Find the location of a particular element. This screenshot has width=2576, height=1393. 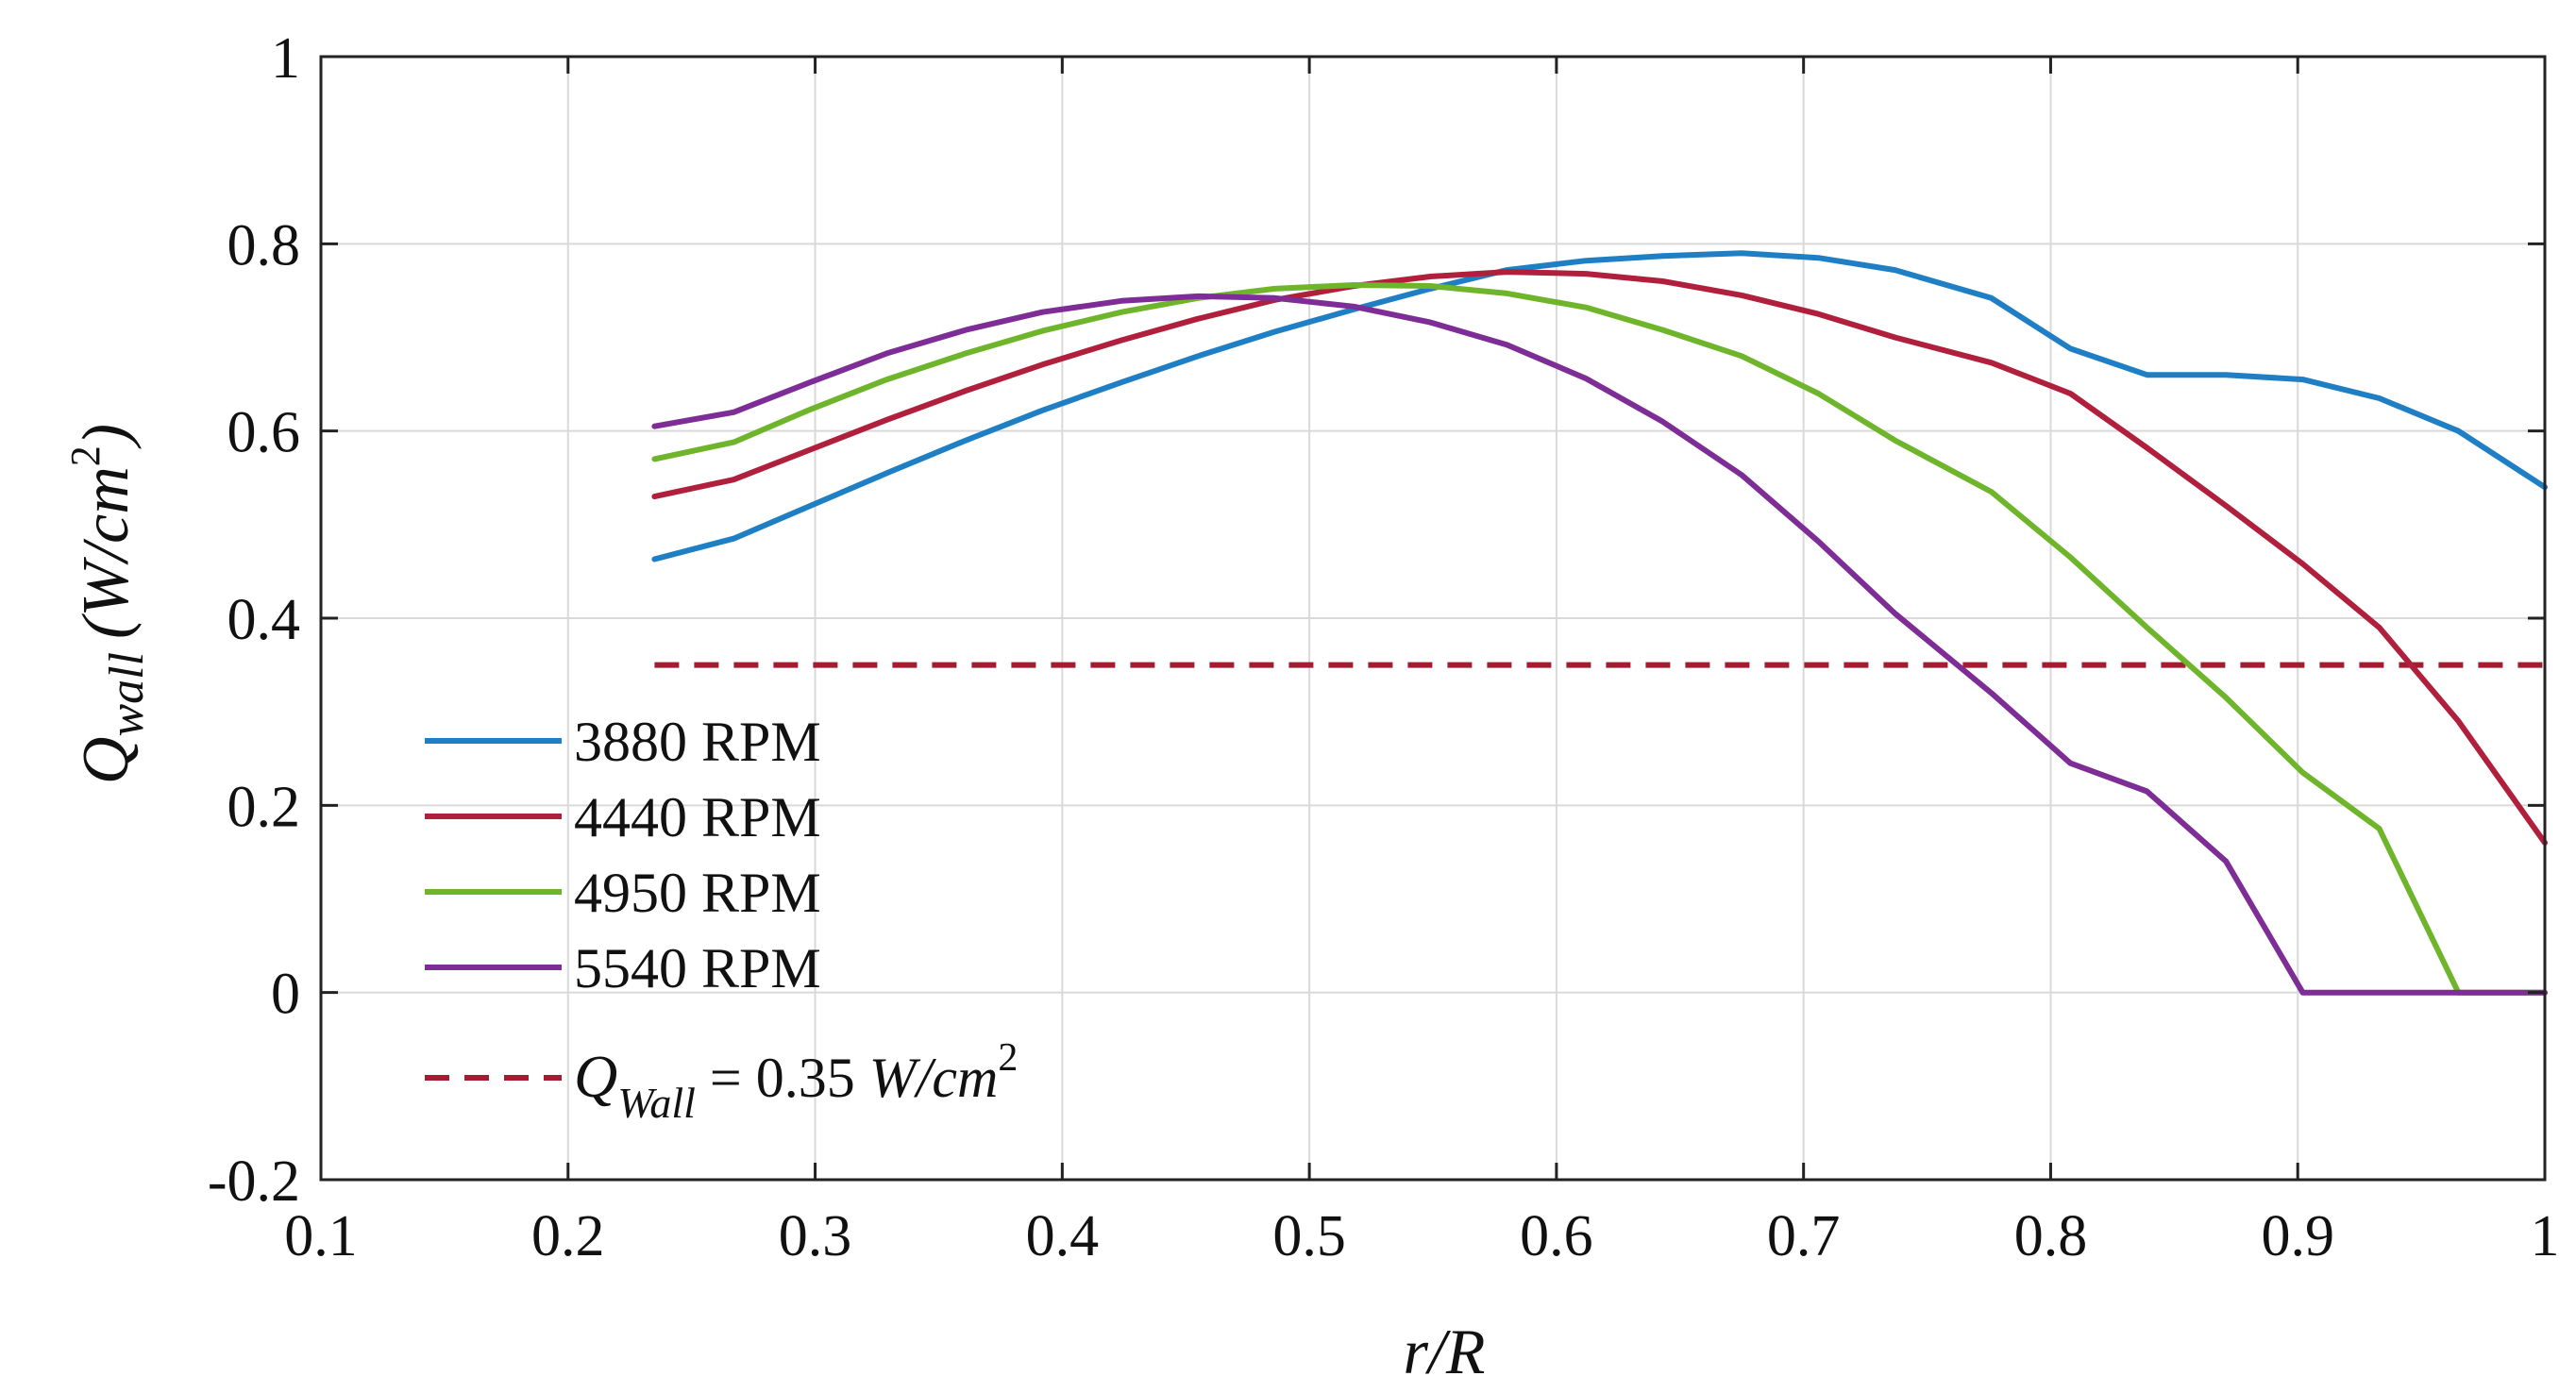

legend-entry: 5540 RPM is located at coordinates (623, 968).